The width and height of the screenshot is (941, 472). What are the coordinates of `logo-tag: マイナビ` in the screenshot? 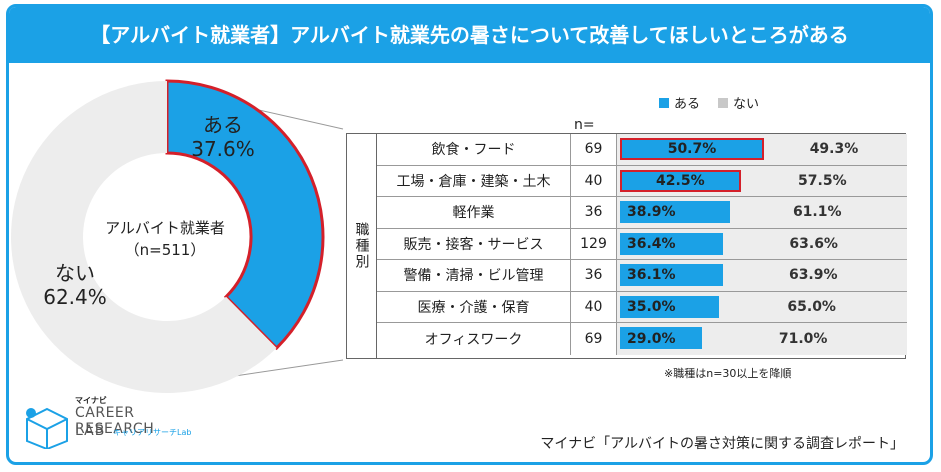 It's located at (91, 400).